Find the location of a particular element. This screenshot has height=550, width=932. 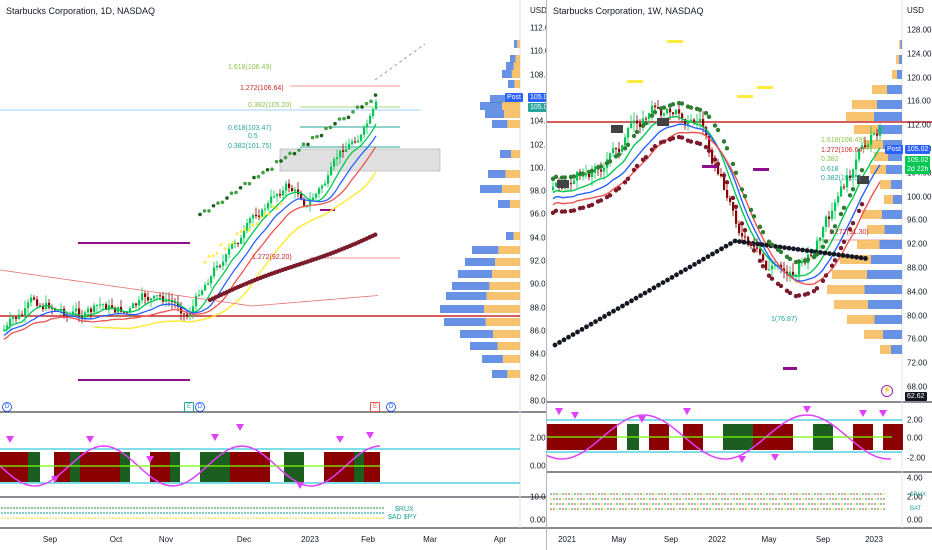

left-price-tick: 110.00 is located at coordinates (538, 51).